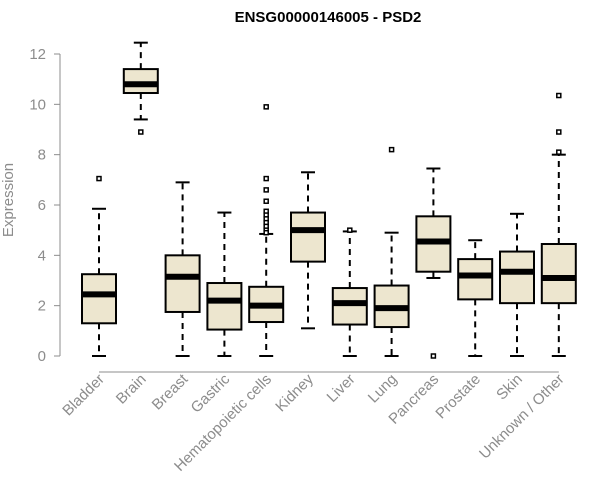  Describe the element at coordinates (509, 387) in the screenshot. I see `x-tick-label: Skin` at that location.